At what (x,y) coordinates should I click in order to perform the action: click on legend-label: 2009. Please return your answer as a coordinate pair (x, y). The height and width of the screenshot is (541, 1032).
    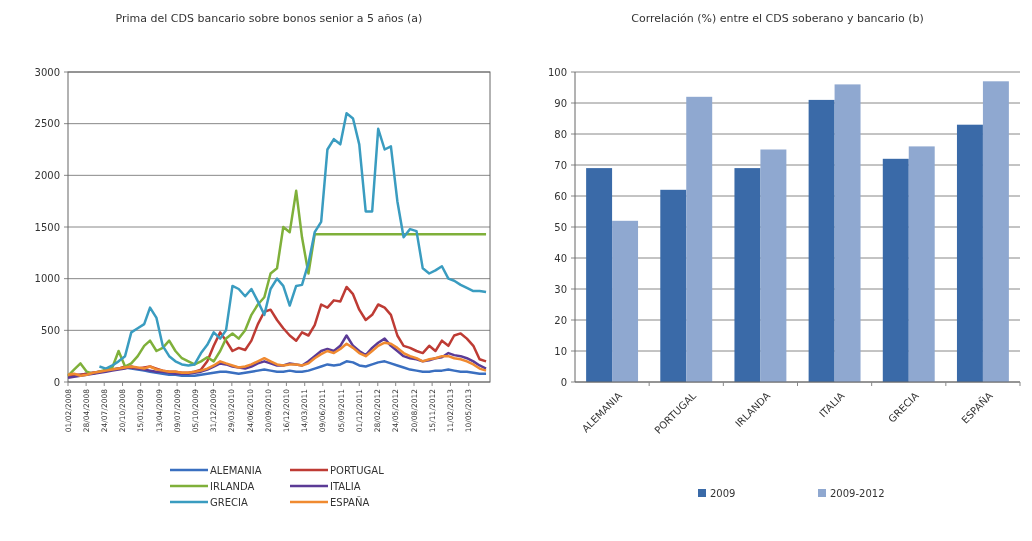
    Looking at the image, I should click on (723, 493).